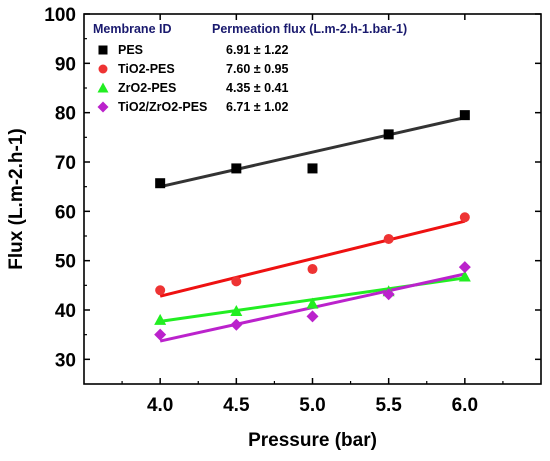 This screenshot has width=550, height=461. What do you see at coordinates (132, 29) in the screenshot?
I see `legend-header-name: Membrane ID` at bounding box center [132, 29].